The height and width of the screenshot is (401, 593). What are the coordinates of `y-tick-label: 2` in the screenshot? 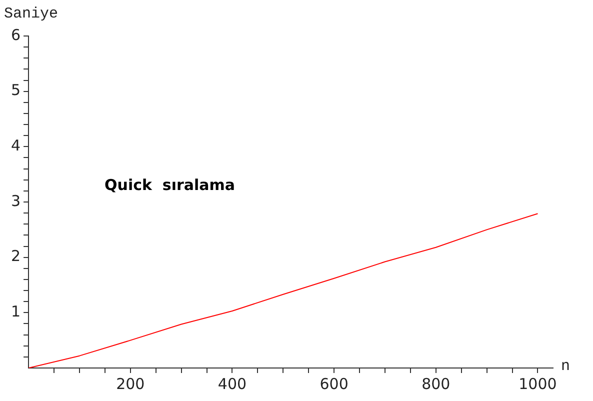 It's located at (15, 256).